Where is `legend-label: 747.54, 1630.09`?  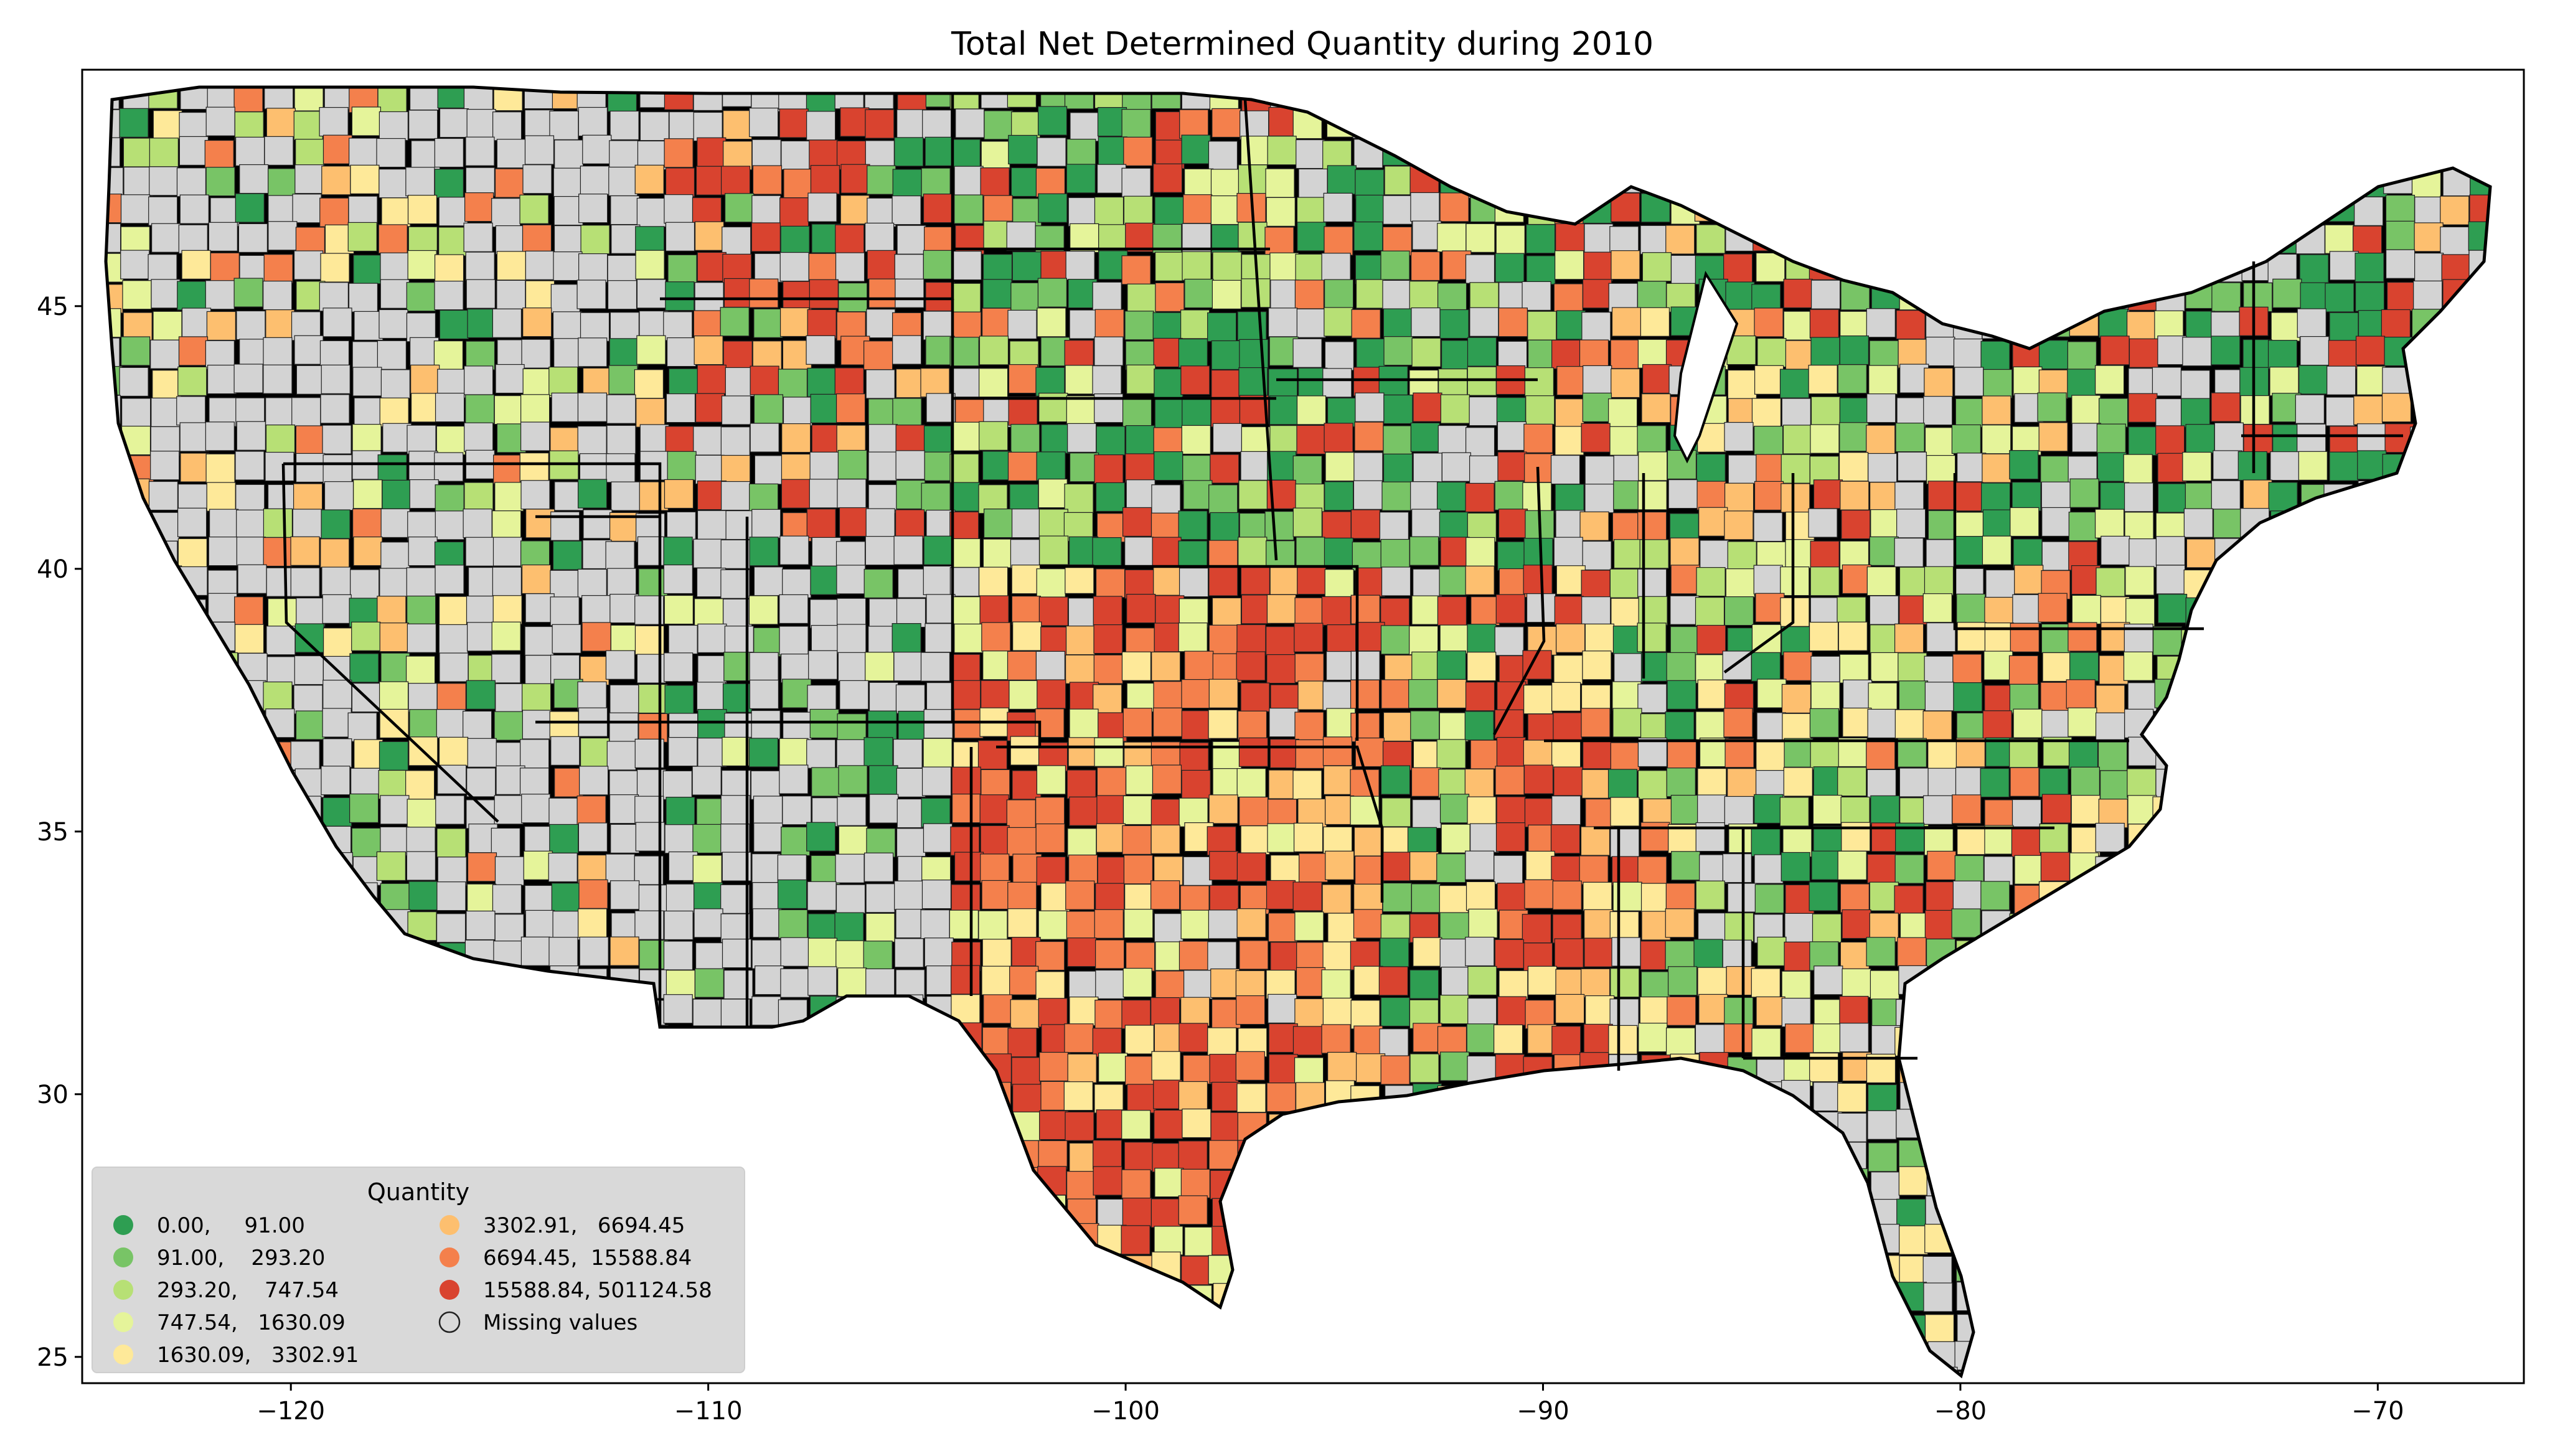
legend-label: 747.54, 1630.09 is located at coordinates (251, 1322).